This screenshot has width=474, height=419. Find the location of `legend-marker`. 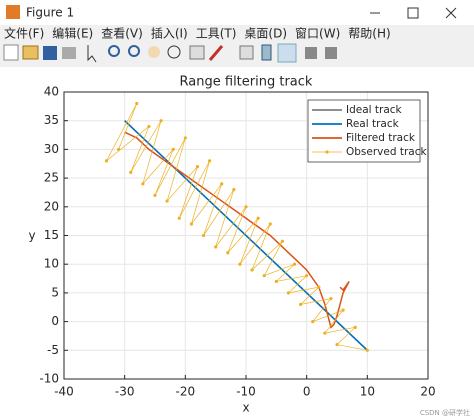

legend-marker is located at coordinates (327, 152).